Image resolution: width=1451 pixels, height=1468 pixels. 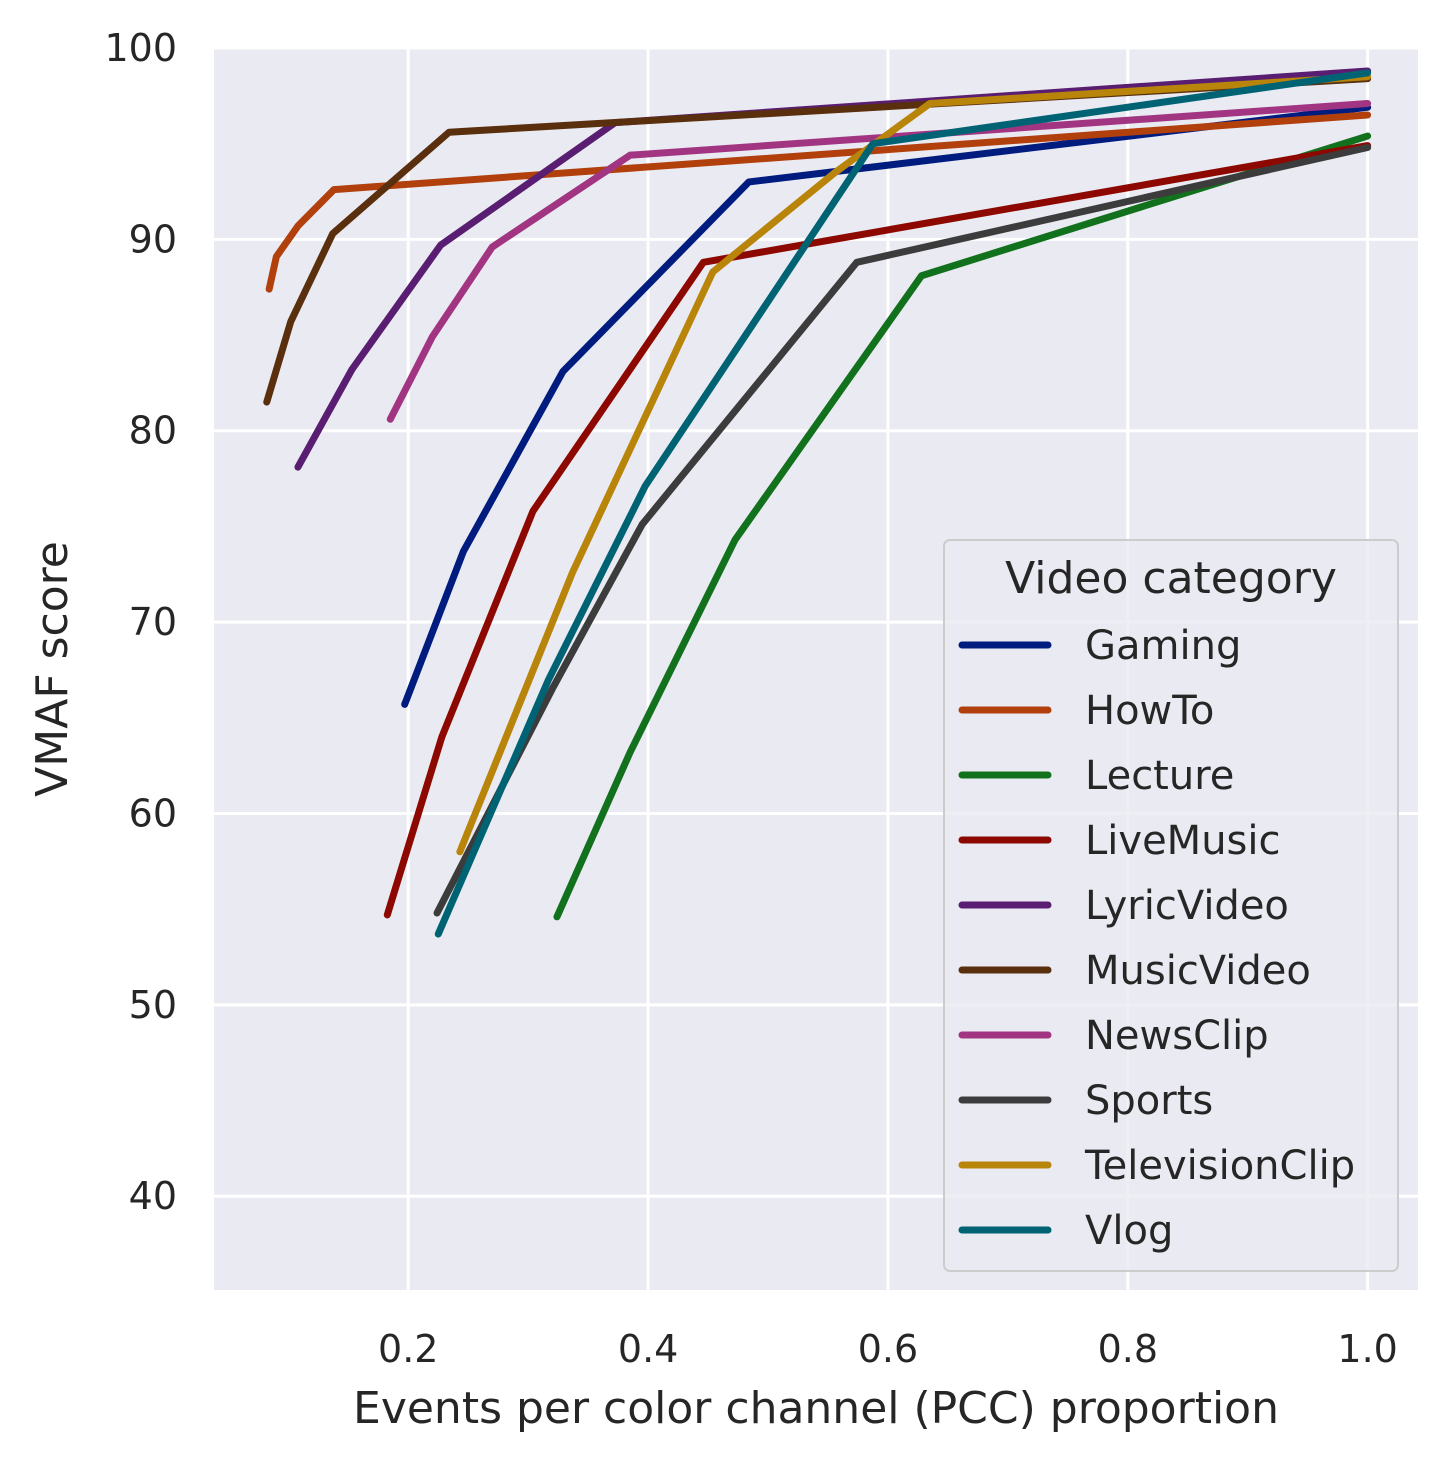 What do you see at coordinates (1163, 646) in the screenshot?
I see `legend-label: Gaming` at bounding box center [1163, 646].